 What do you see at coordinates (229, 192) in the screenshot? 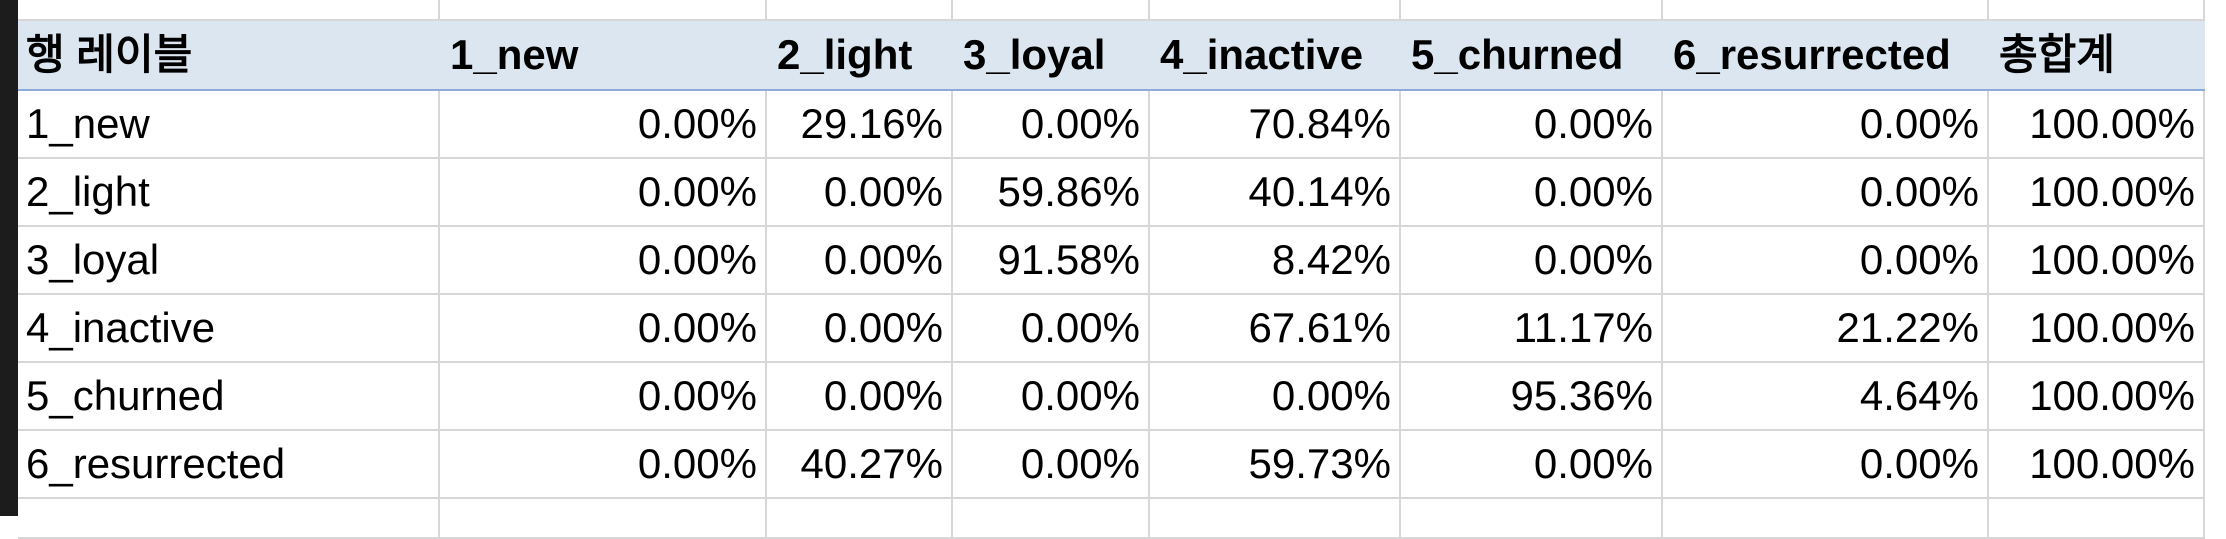
I see `row-label: 2_light` at bounding box center [229, 192].